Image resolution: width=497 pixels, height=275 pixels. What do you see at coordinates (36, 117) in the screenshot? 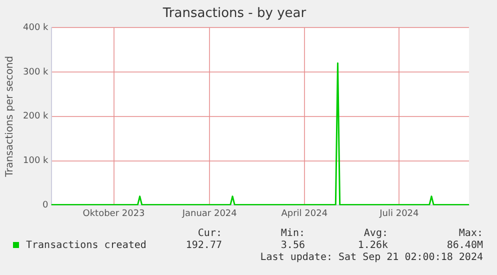
I see `y-tick-label: 200 k` at bounding box center [36, 117].